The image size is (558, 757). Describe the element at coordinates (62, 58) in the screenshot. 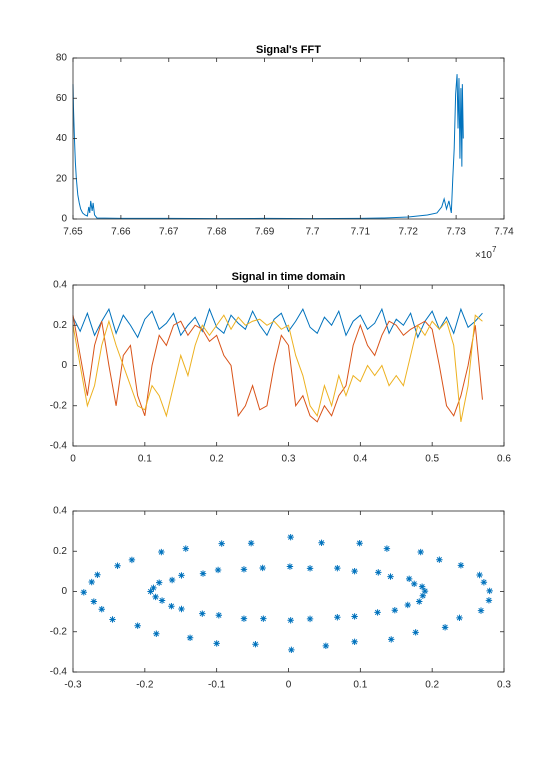

I see `y-tick-label: 80` at that location.